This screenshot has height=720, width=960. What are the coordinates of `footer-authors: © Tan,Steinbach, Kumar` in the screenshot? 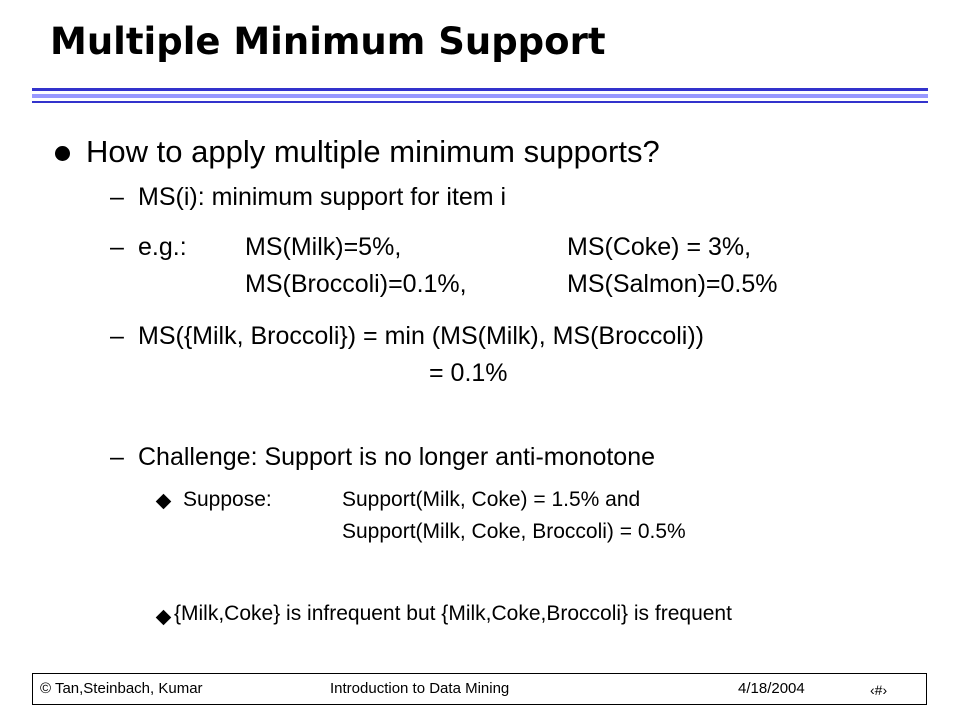 It's located at (121, 688).